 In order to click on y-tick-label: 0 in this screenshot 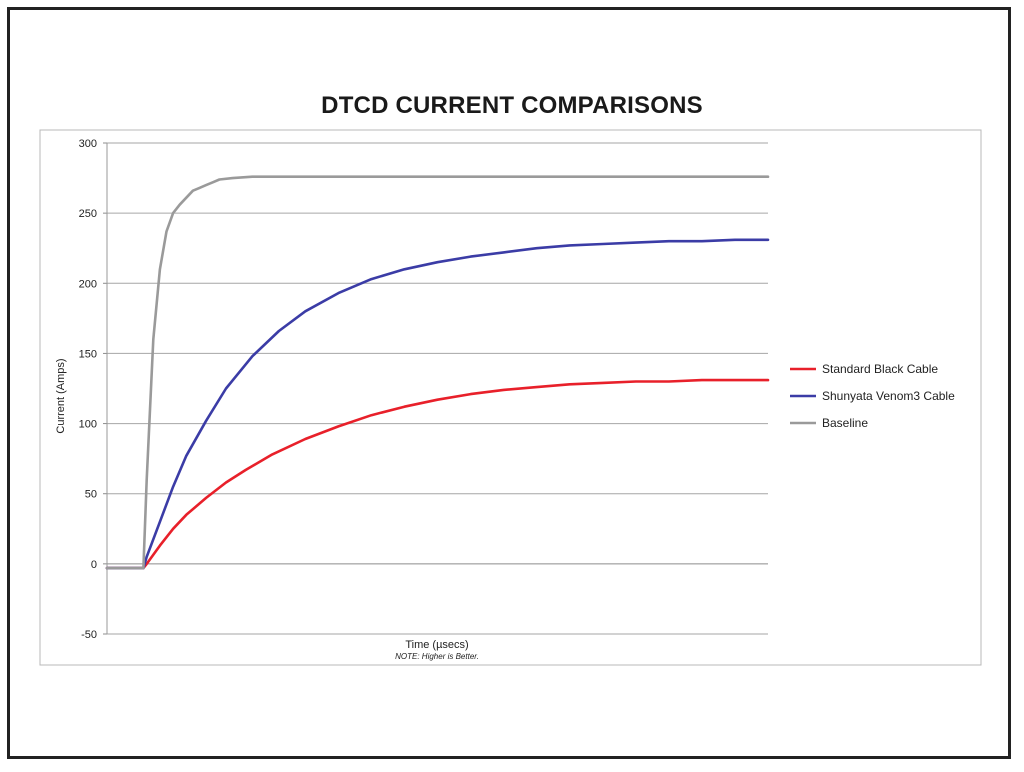, I will do `click(94, 565)`.